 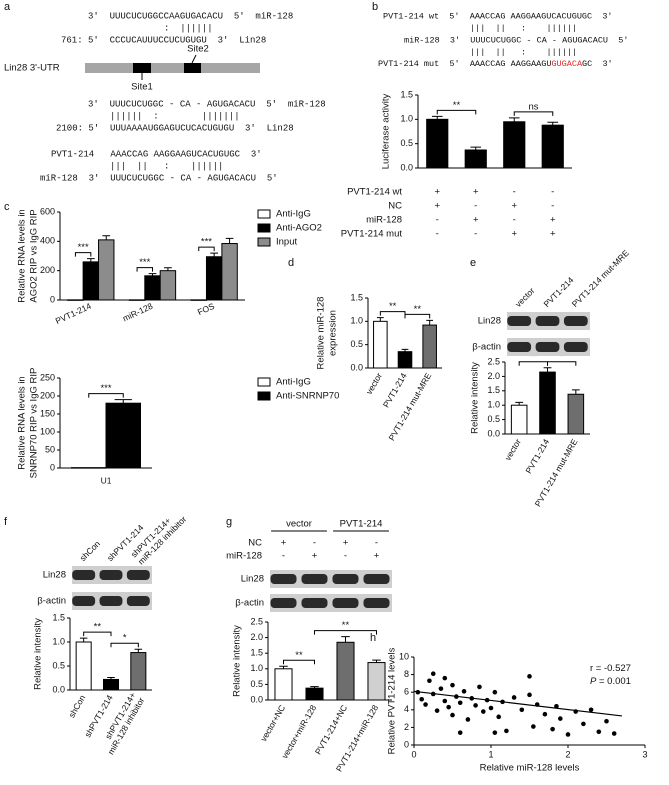 I want to click on group-label: vector, so click(x=299, y=524).